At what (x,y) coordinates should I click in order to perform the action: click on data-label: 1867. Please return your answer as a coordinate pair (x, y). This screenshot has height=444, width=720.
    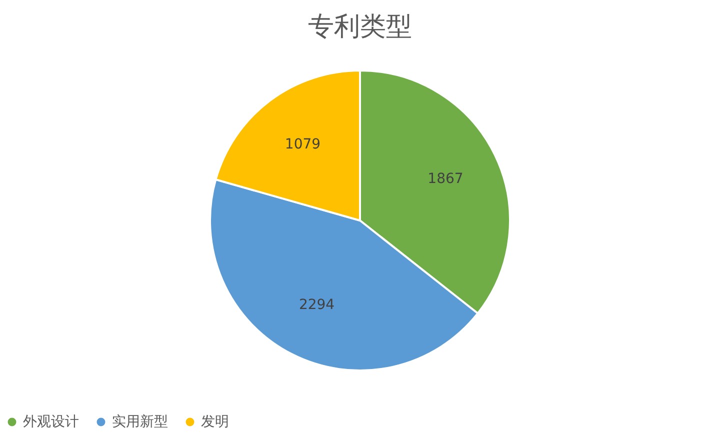
    Looking at the image, I should click on (446, 179).